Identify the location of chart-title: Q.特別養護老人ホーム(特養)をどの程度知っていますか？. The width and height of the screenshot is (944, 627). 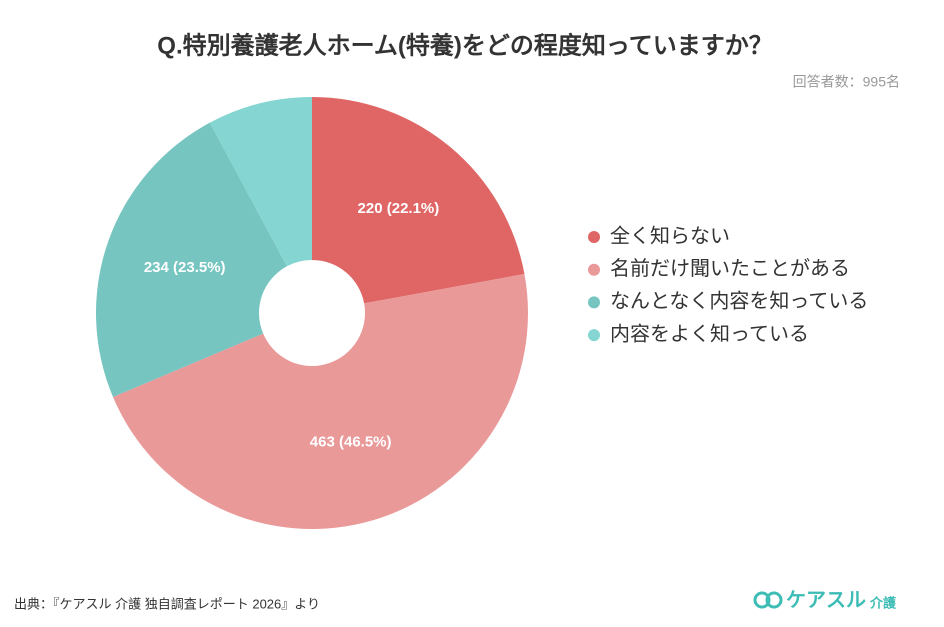
(464, 45).